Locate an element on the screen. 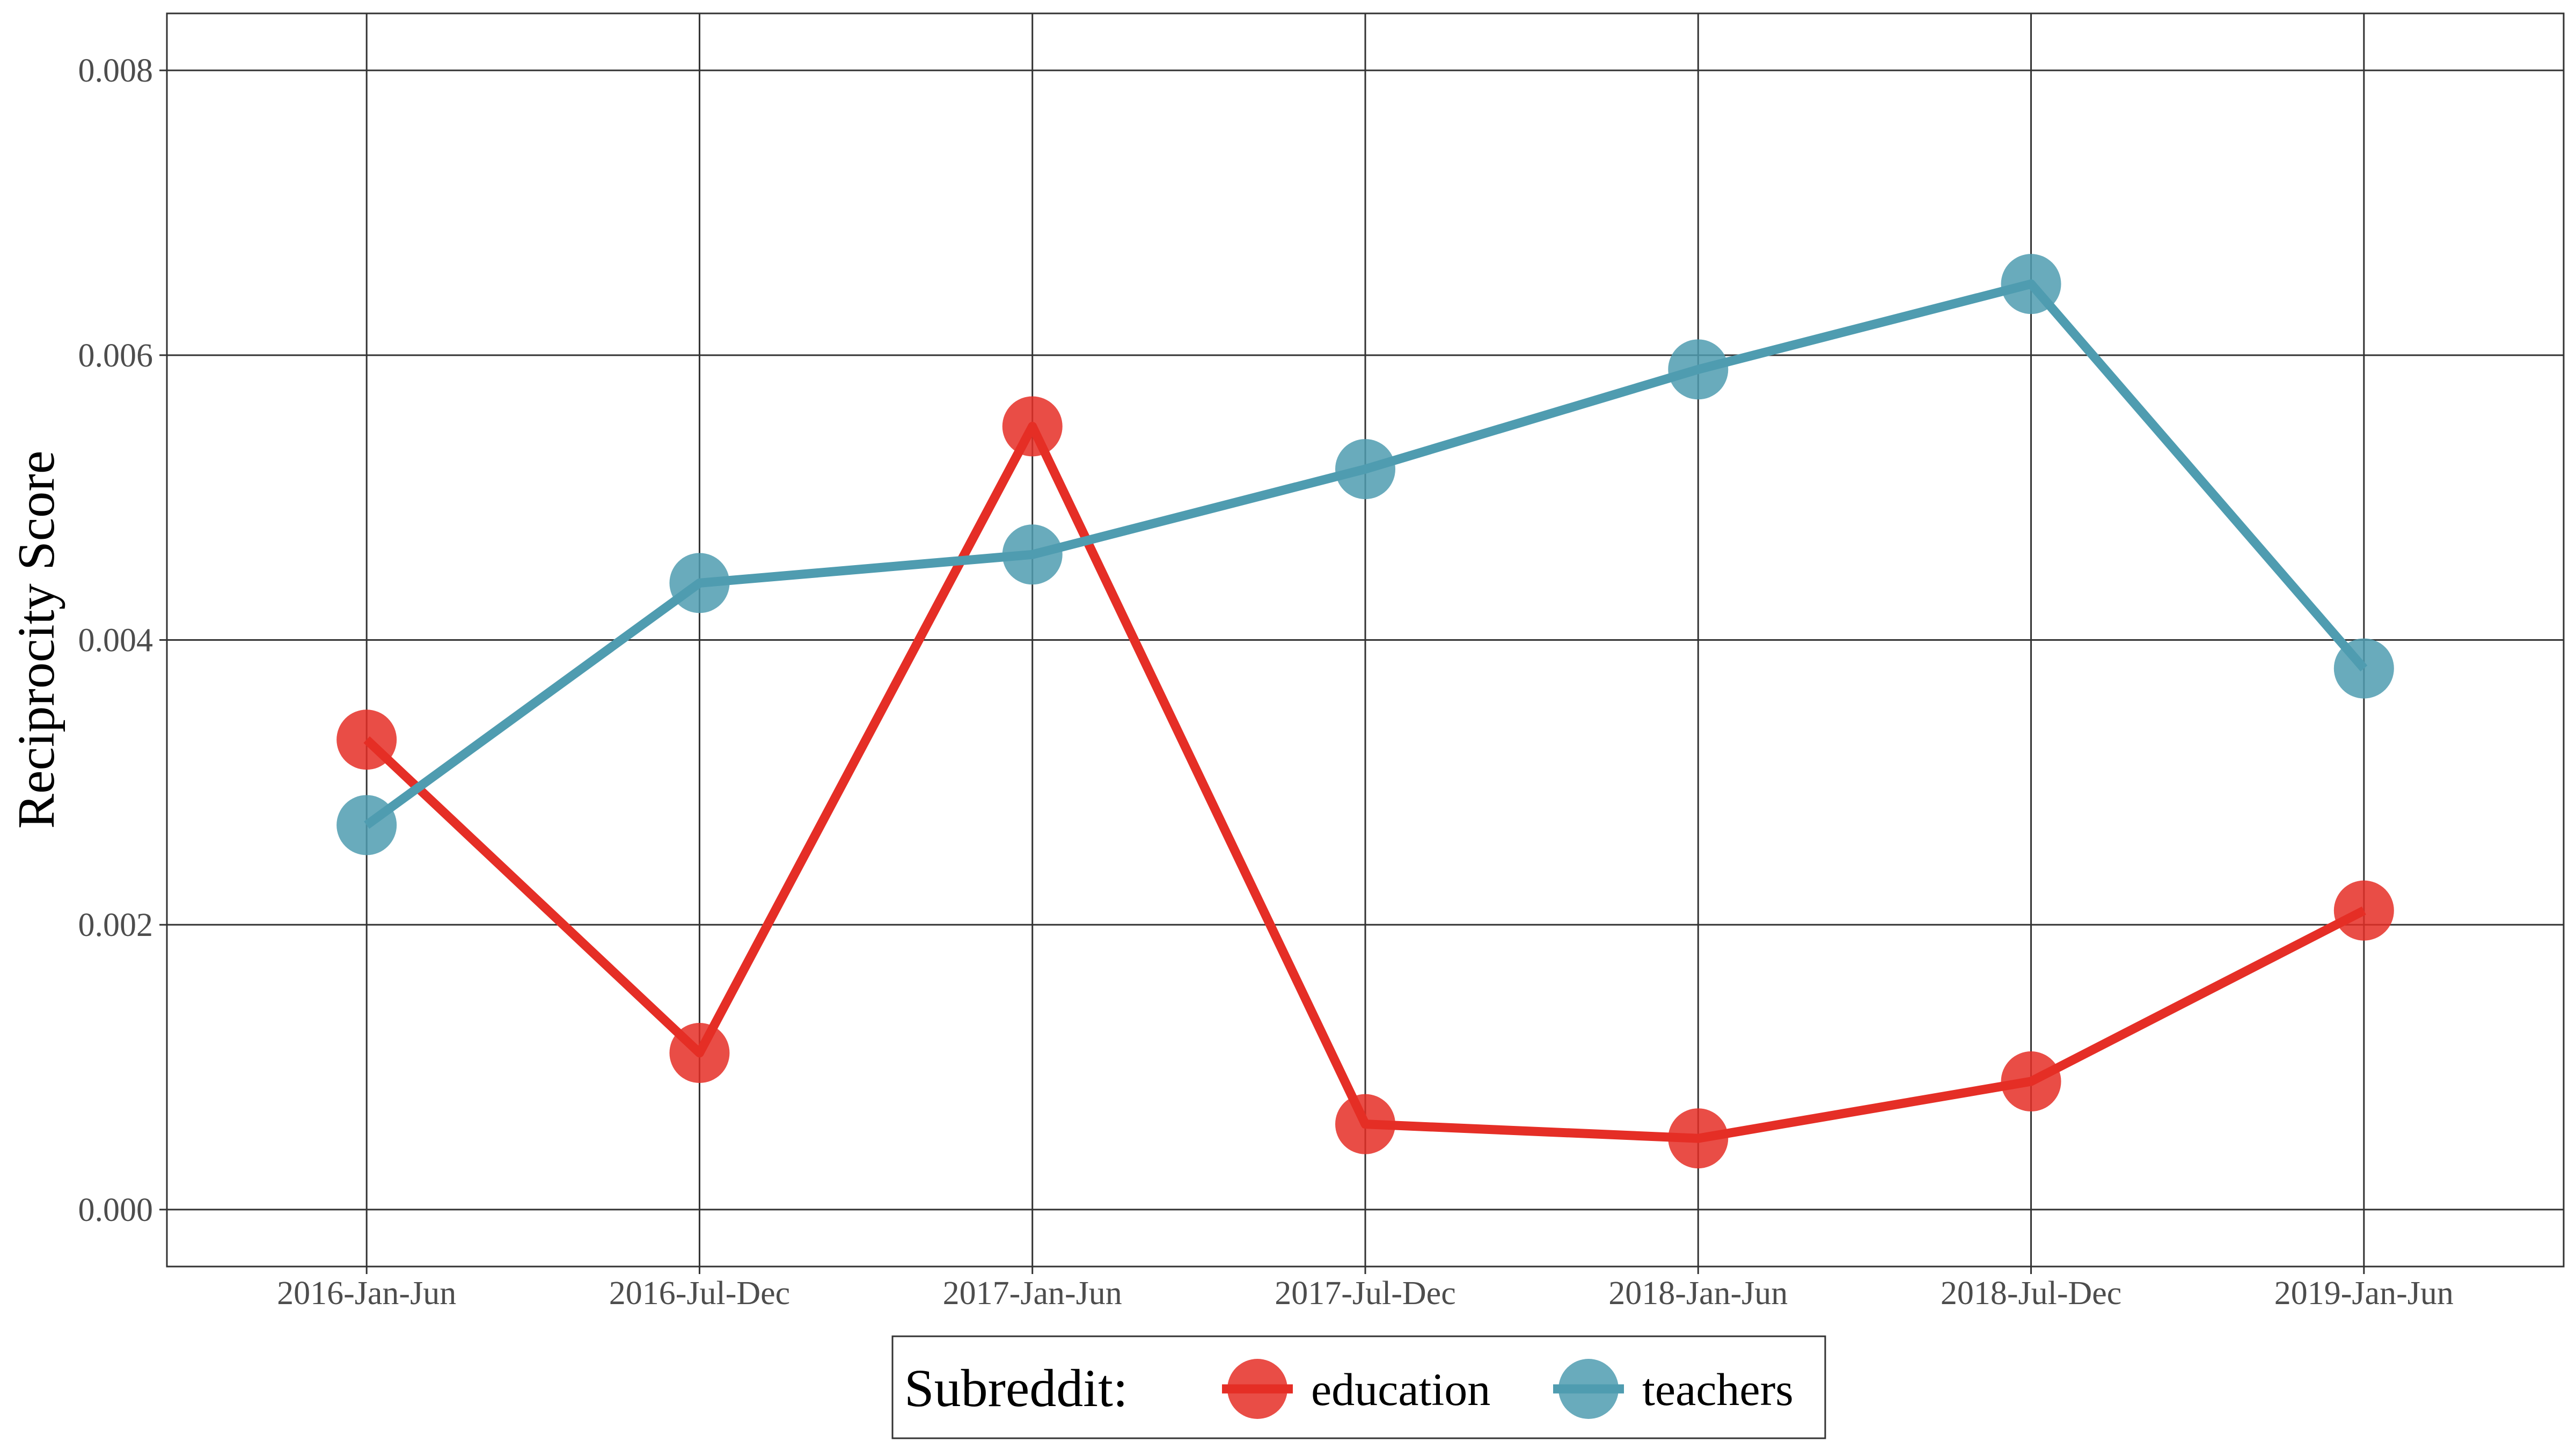 The height and width of the screenshot is (1449, 2576). legend-box is located at coordinates (1358, 1387).